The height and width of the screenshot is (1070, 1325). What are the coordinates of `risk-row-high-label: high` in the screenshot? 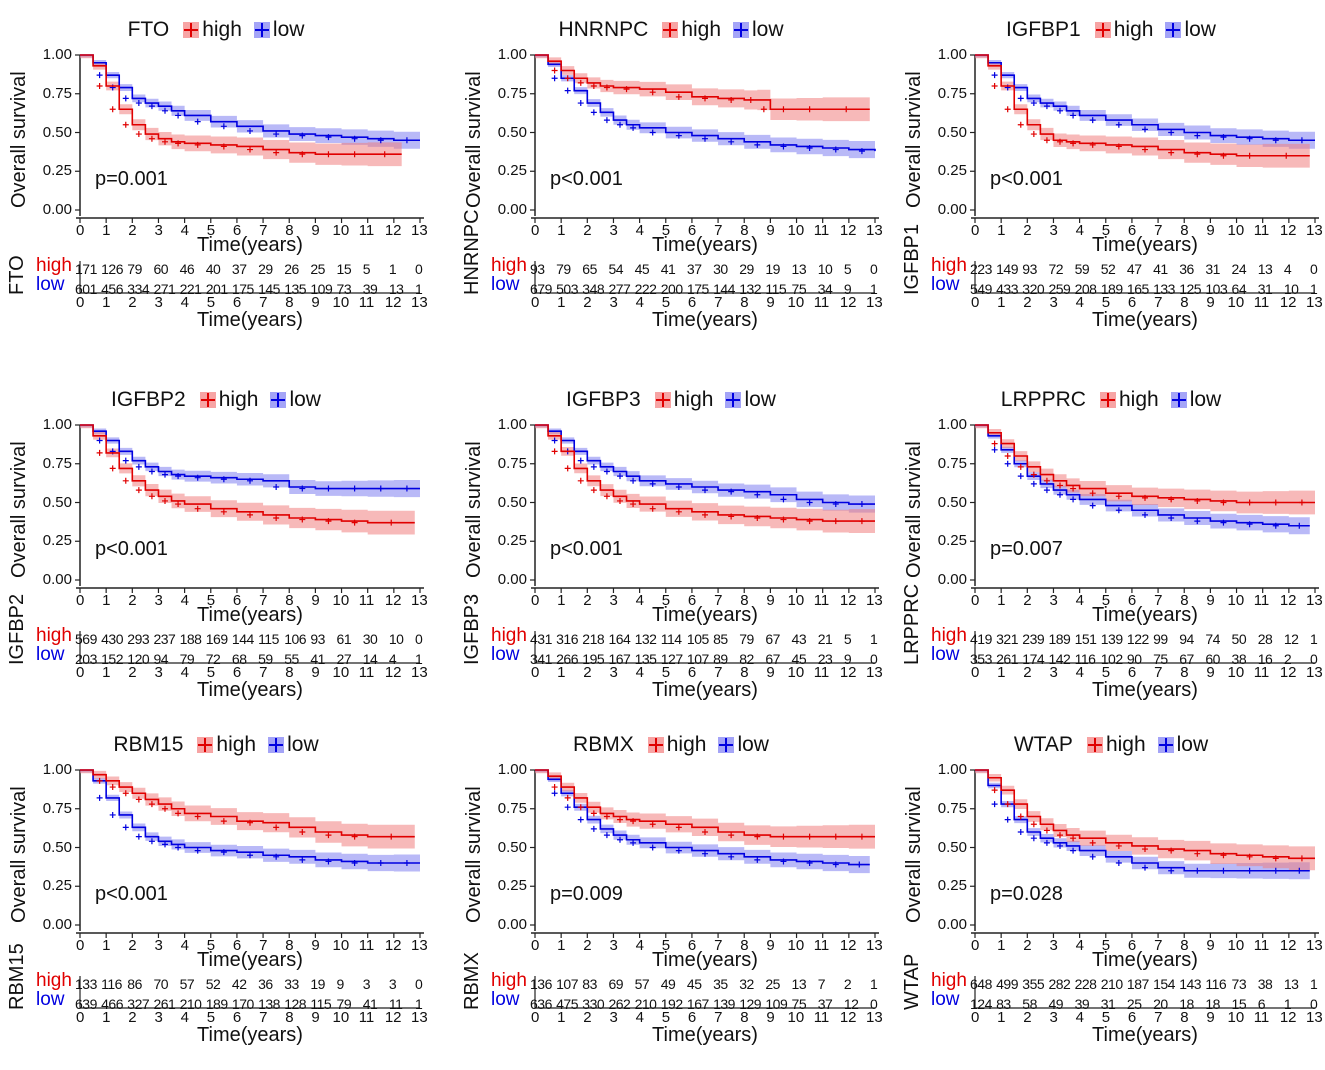 It's located at (509, 980).